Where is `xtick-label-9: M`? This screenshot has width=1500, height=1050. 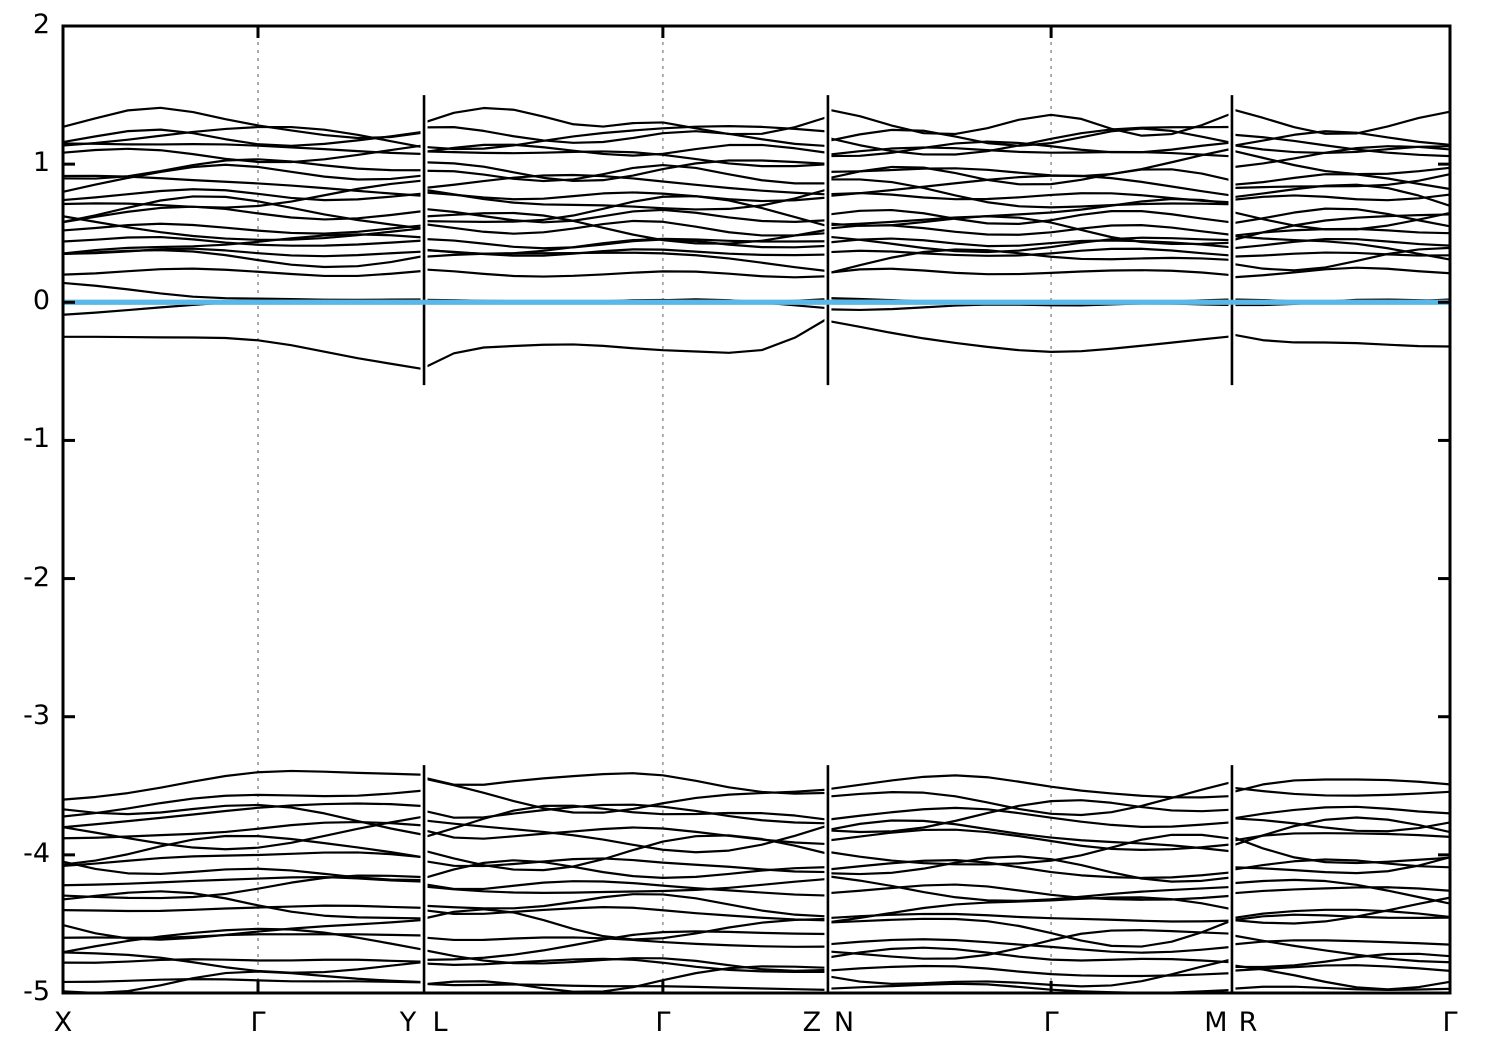 xtick-label-9: M is located at coordinates (1216, 1022).